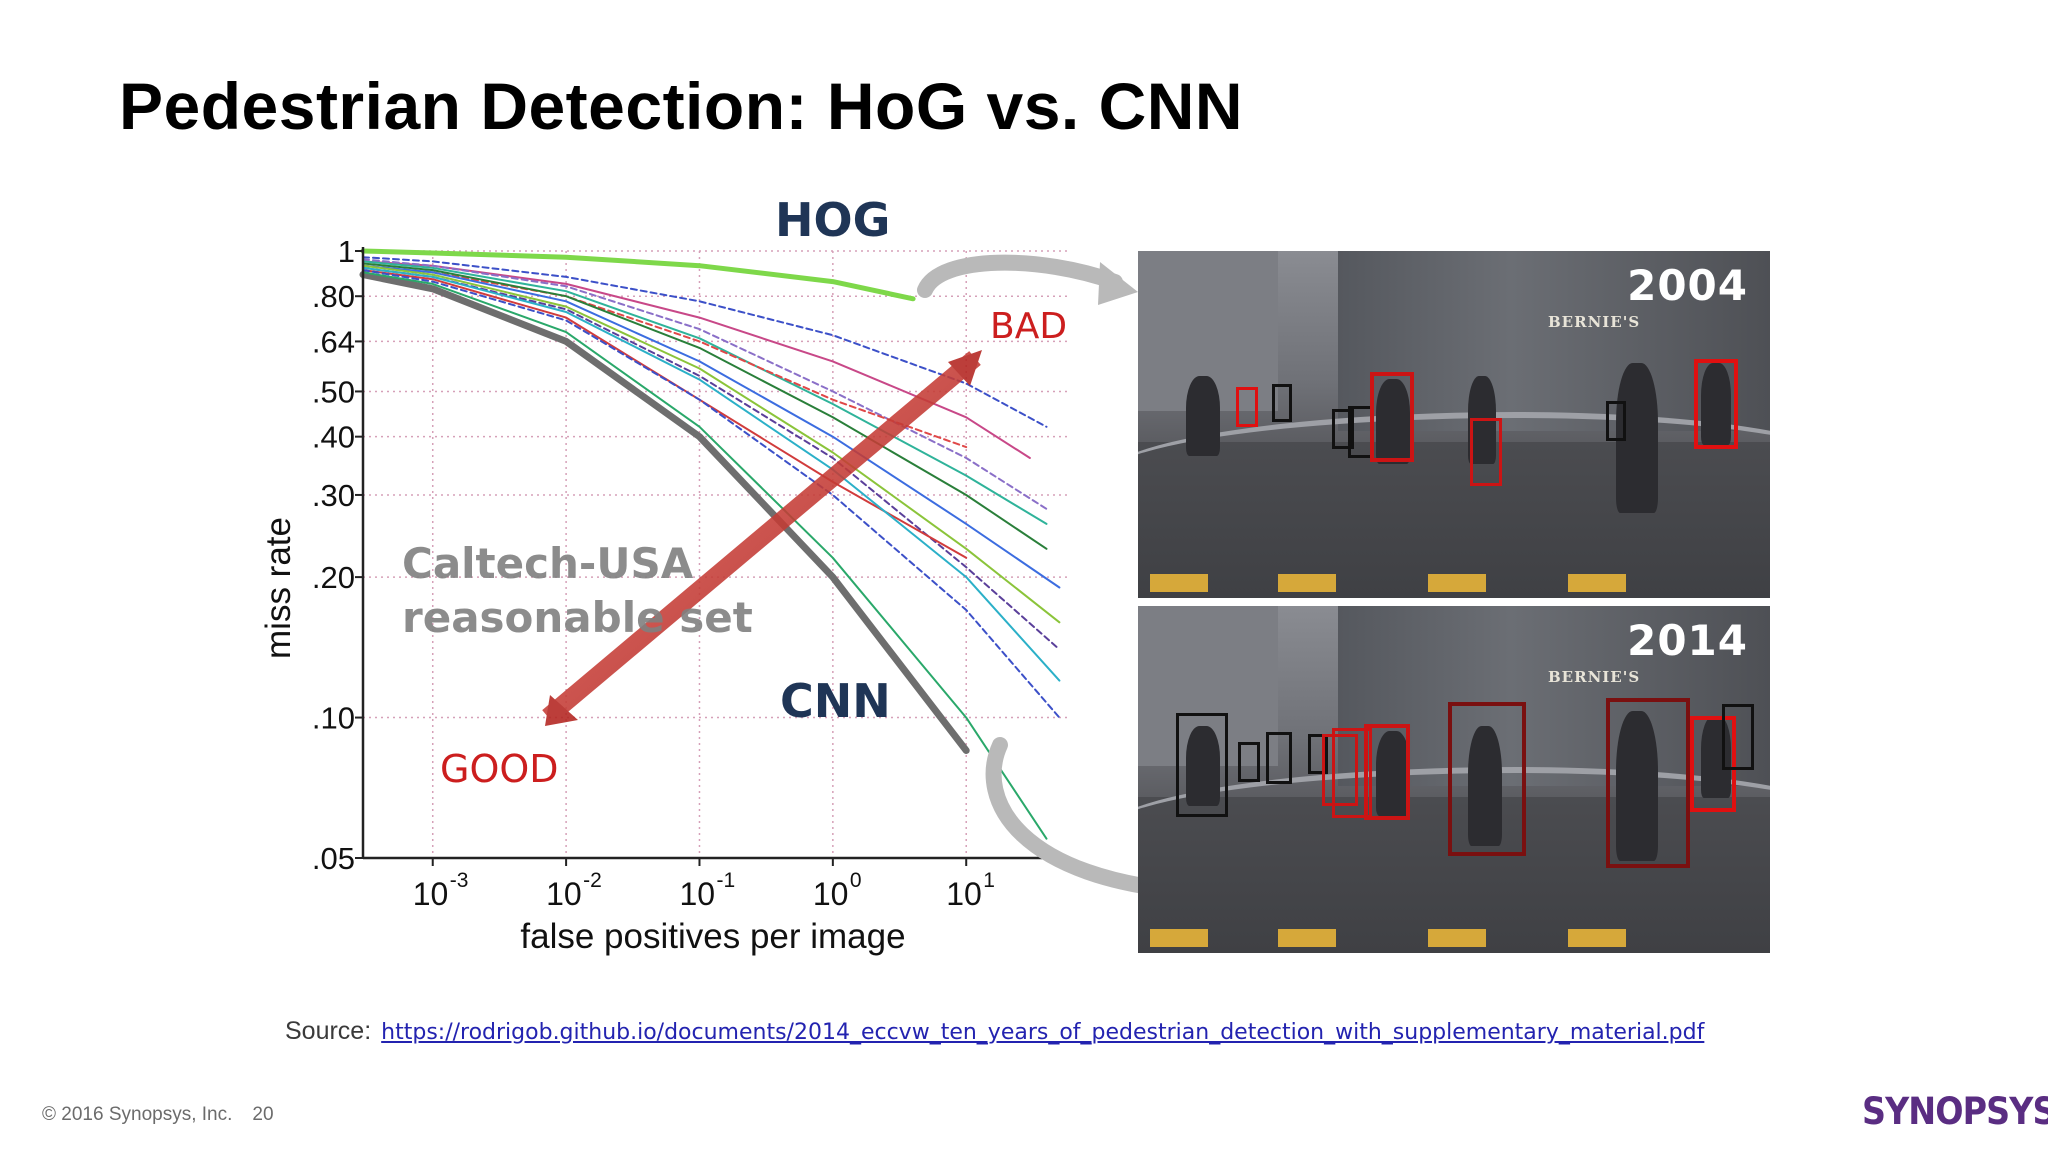 This screenshot has width=2048, height=1152. I want to click on source-label: Source:, so click(328, 1031).